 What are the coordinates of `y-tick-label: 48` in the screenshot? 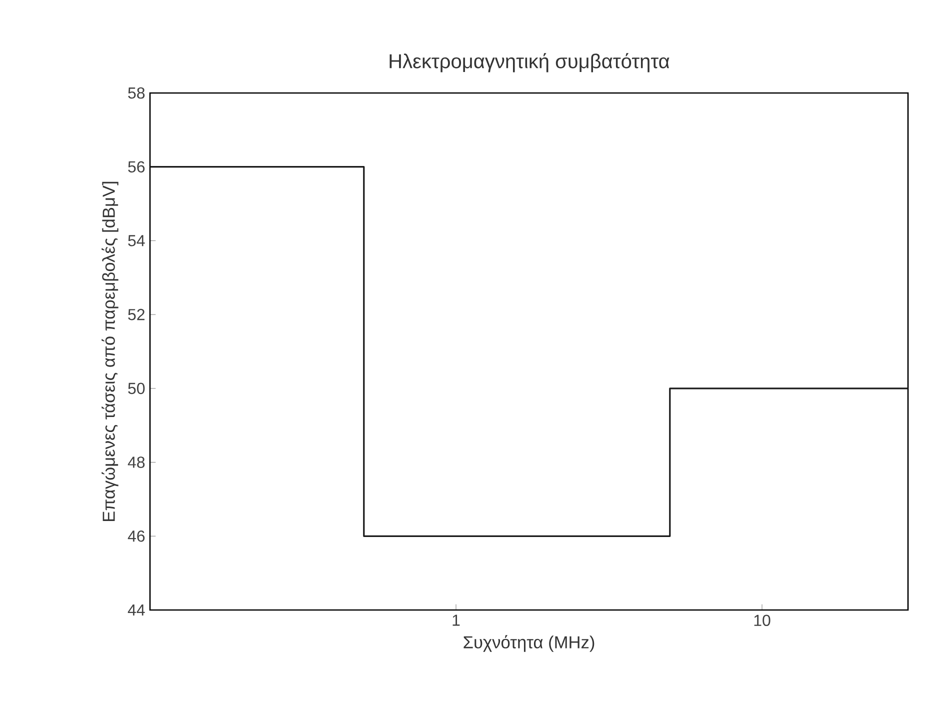 It's located at (136, 462).